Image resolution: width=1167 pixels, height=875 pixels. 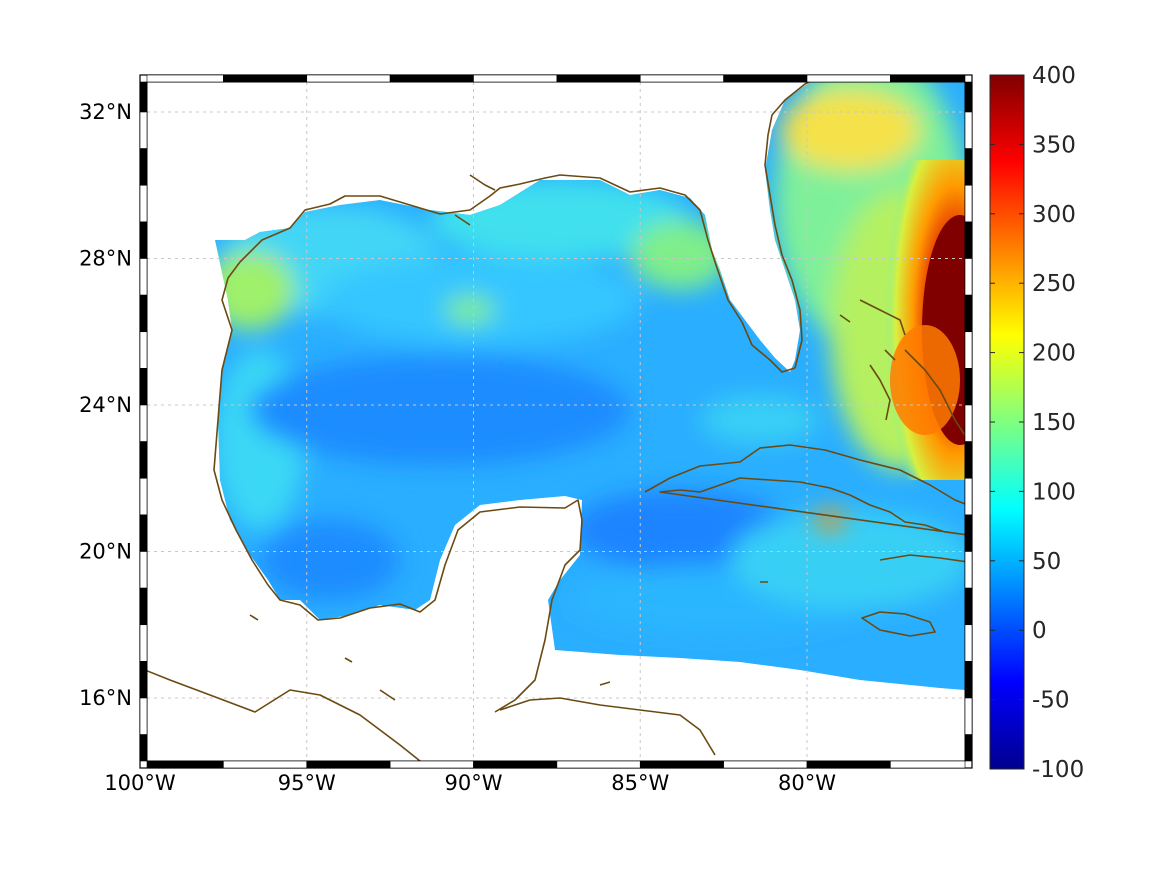 What do you see at coordinates (105, 259) in the screenshot?
I see `lat-tick-label: 28°N` at bounding box center [105, 259].